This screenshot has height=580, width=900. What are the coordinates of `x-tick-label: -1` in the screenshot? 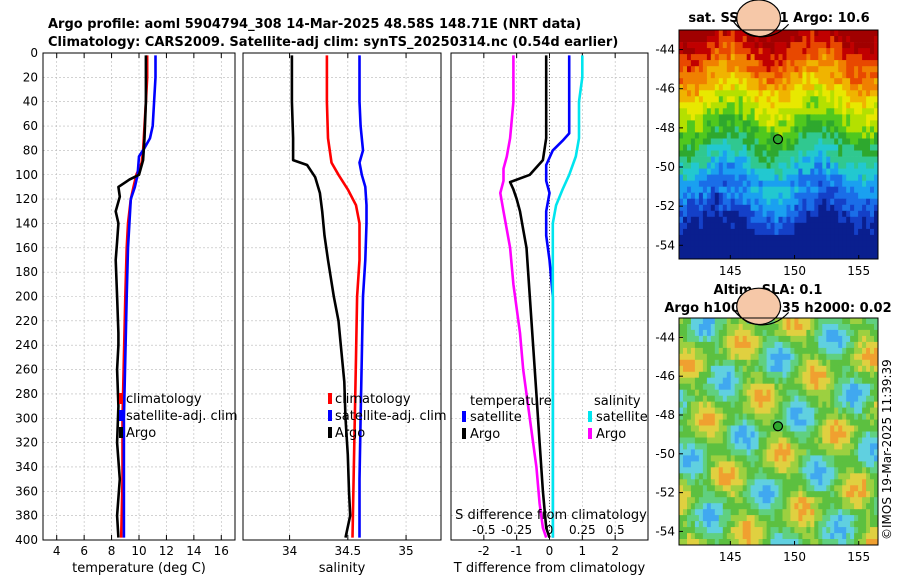 It's located at (517, 551).